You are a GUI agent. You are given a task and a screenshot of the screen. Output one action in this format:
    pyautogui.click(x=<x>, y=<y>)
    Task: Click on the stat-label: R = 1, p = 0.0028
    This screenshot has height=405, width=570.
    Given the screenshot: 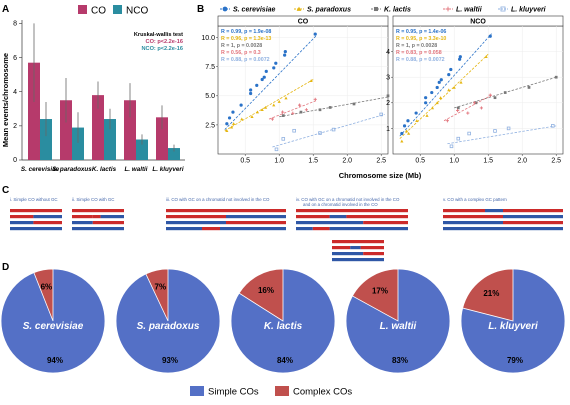 What is the action you would take?
    pyautogui.click(x=241, y=46)
    